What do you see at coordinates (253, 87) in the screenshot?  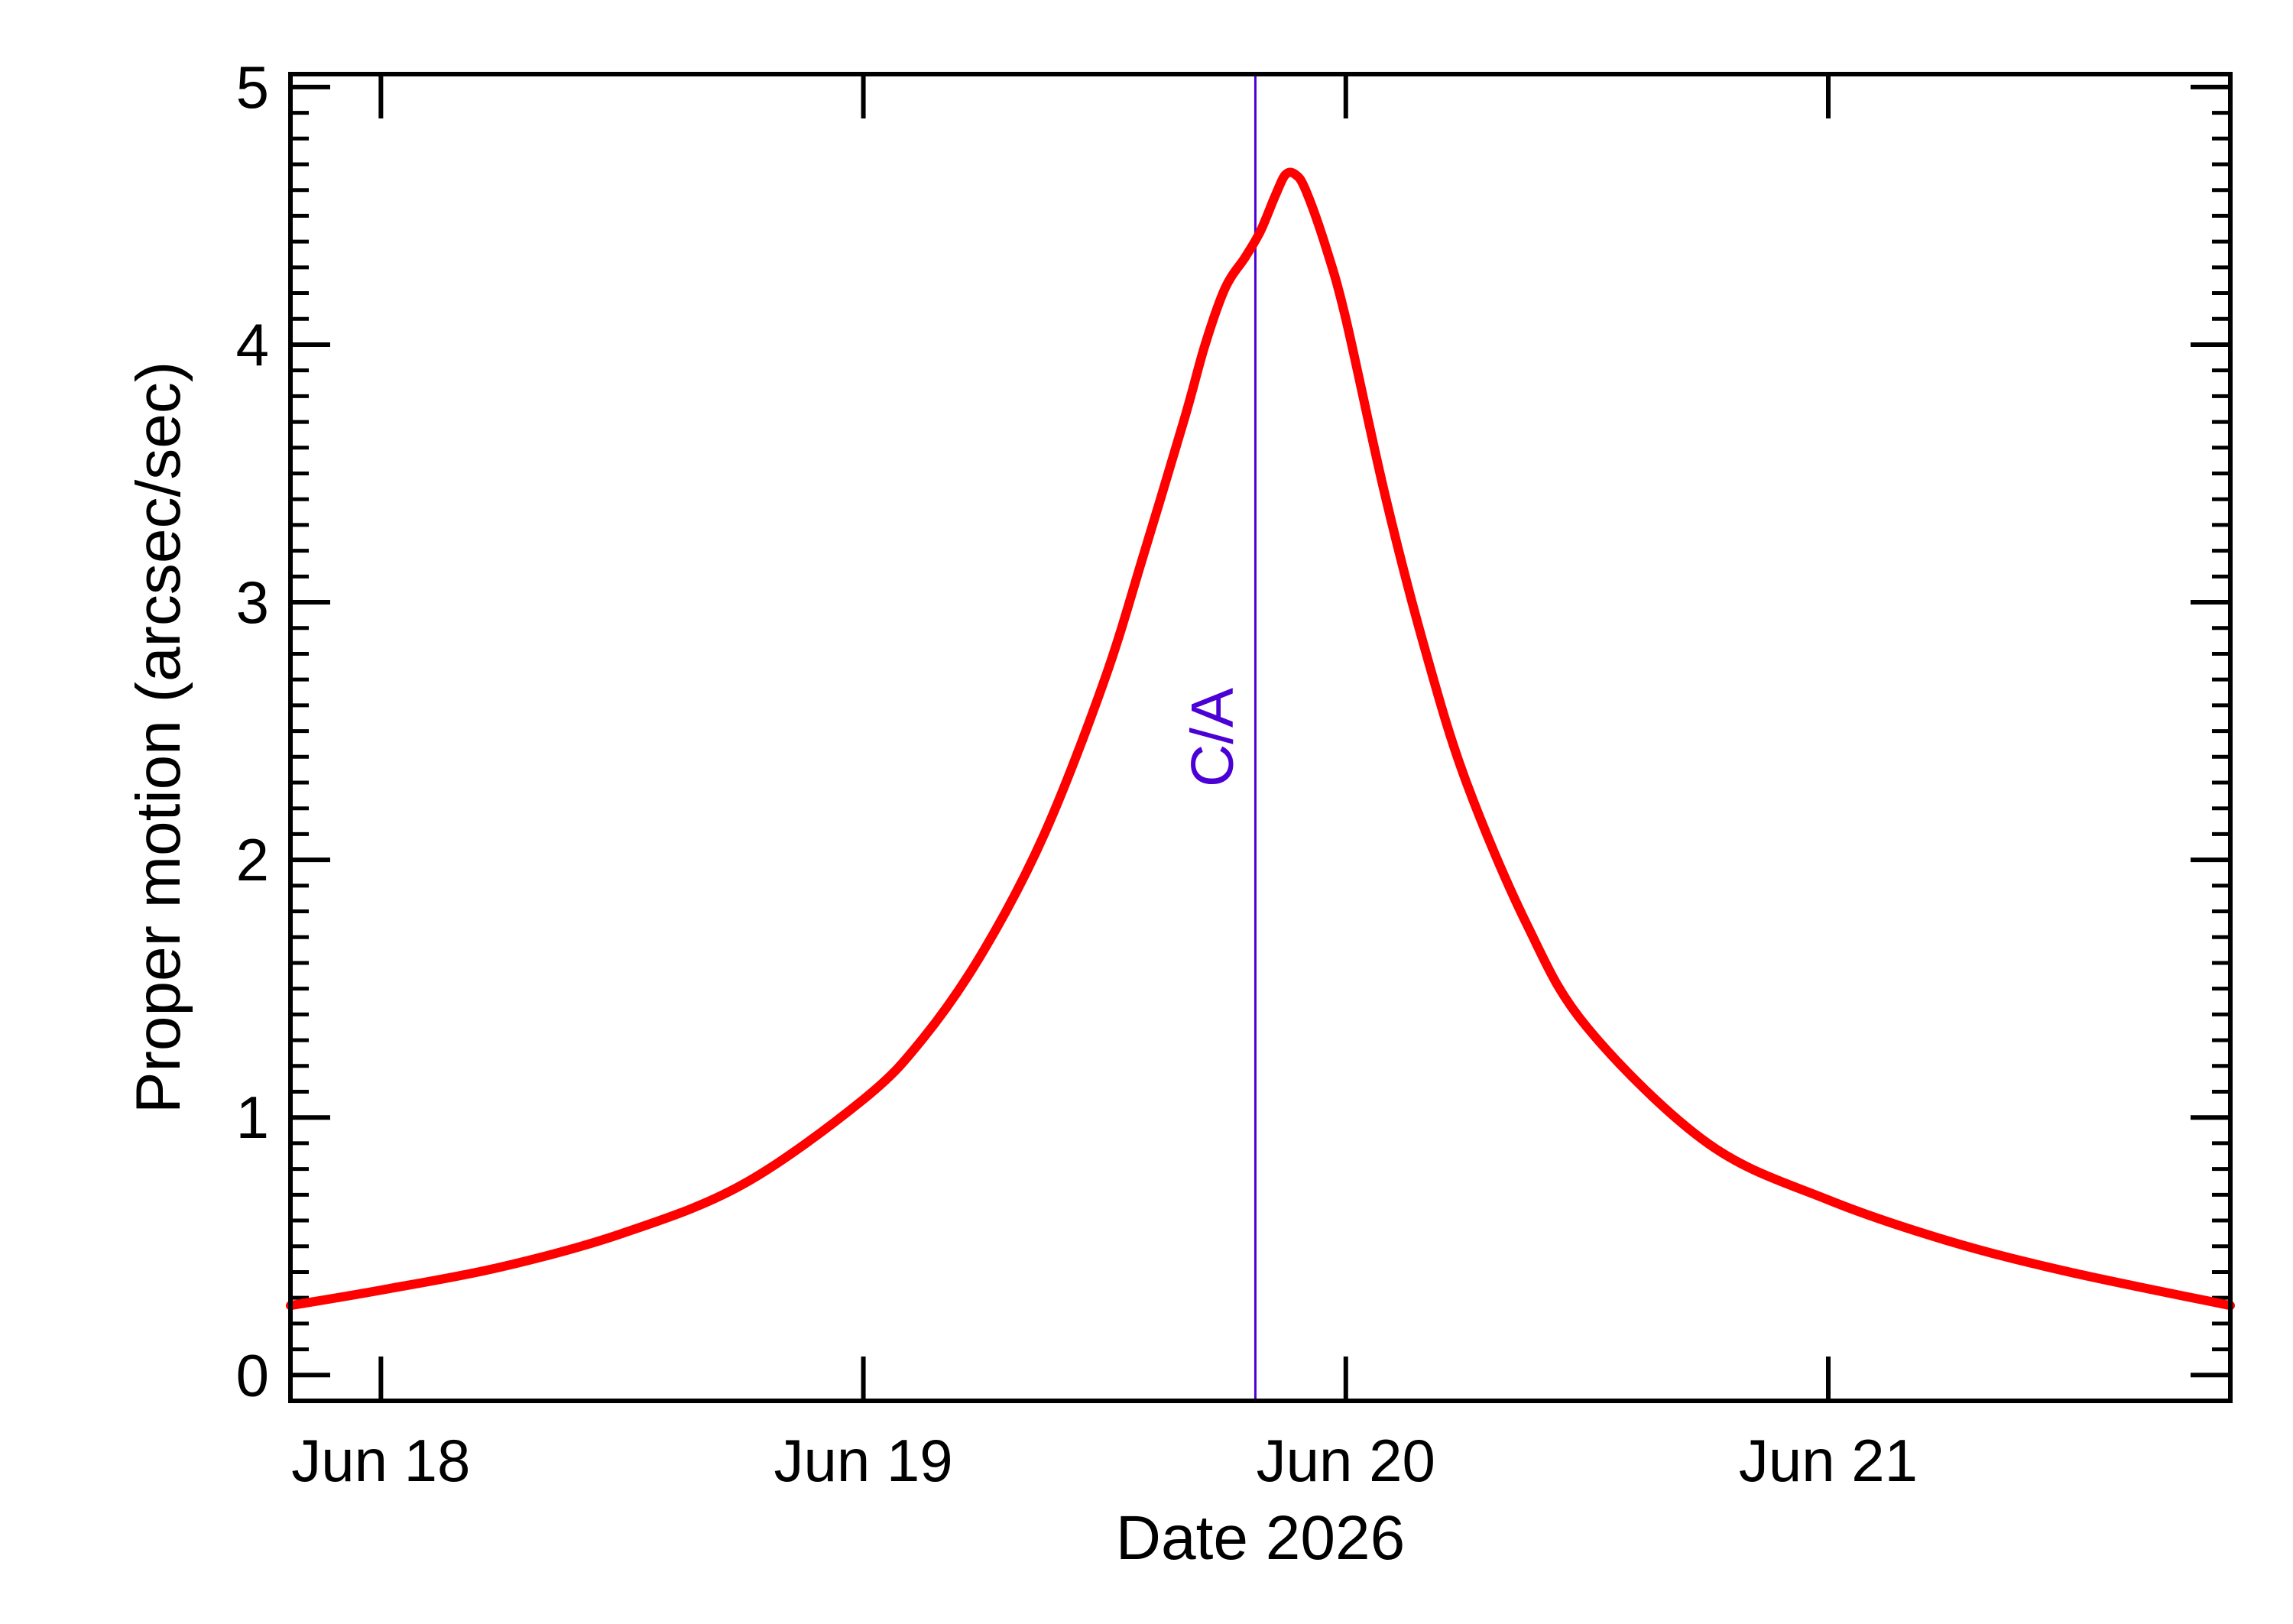 I see `y-tick-label: 5` at bounding box center [253, 87].